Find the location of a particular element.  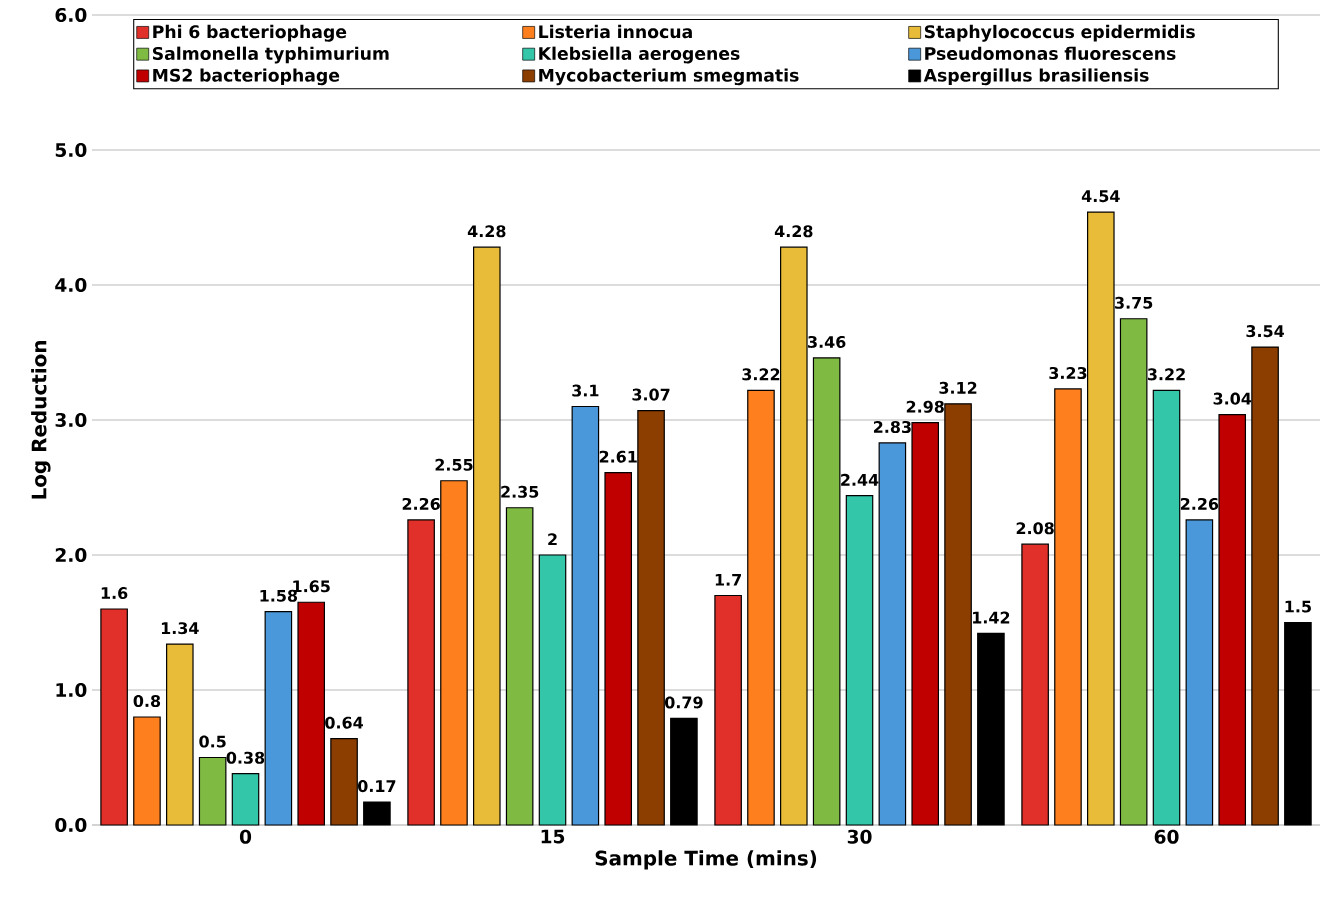

data-label: 2.83 is located at coordinates (892, 427).